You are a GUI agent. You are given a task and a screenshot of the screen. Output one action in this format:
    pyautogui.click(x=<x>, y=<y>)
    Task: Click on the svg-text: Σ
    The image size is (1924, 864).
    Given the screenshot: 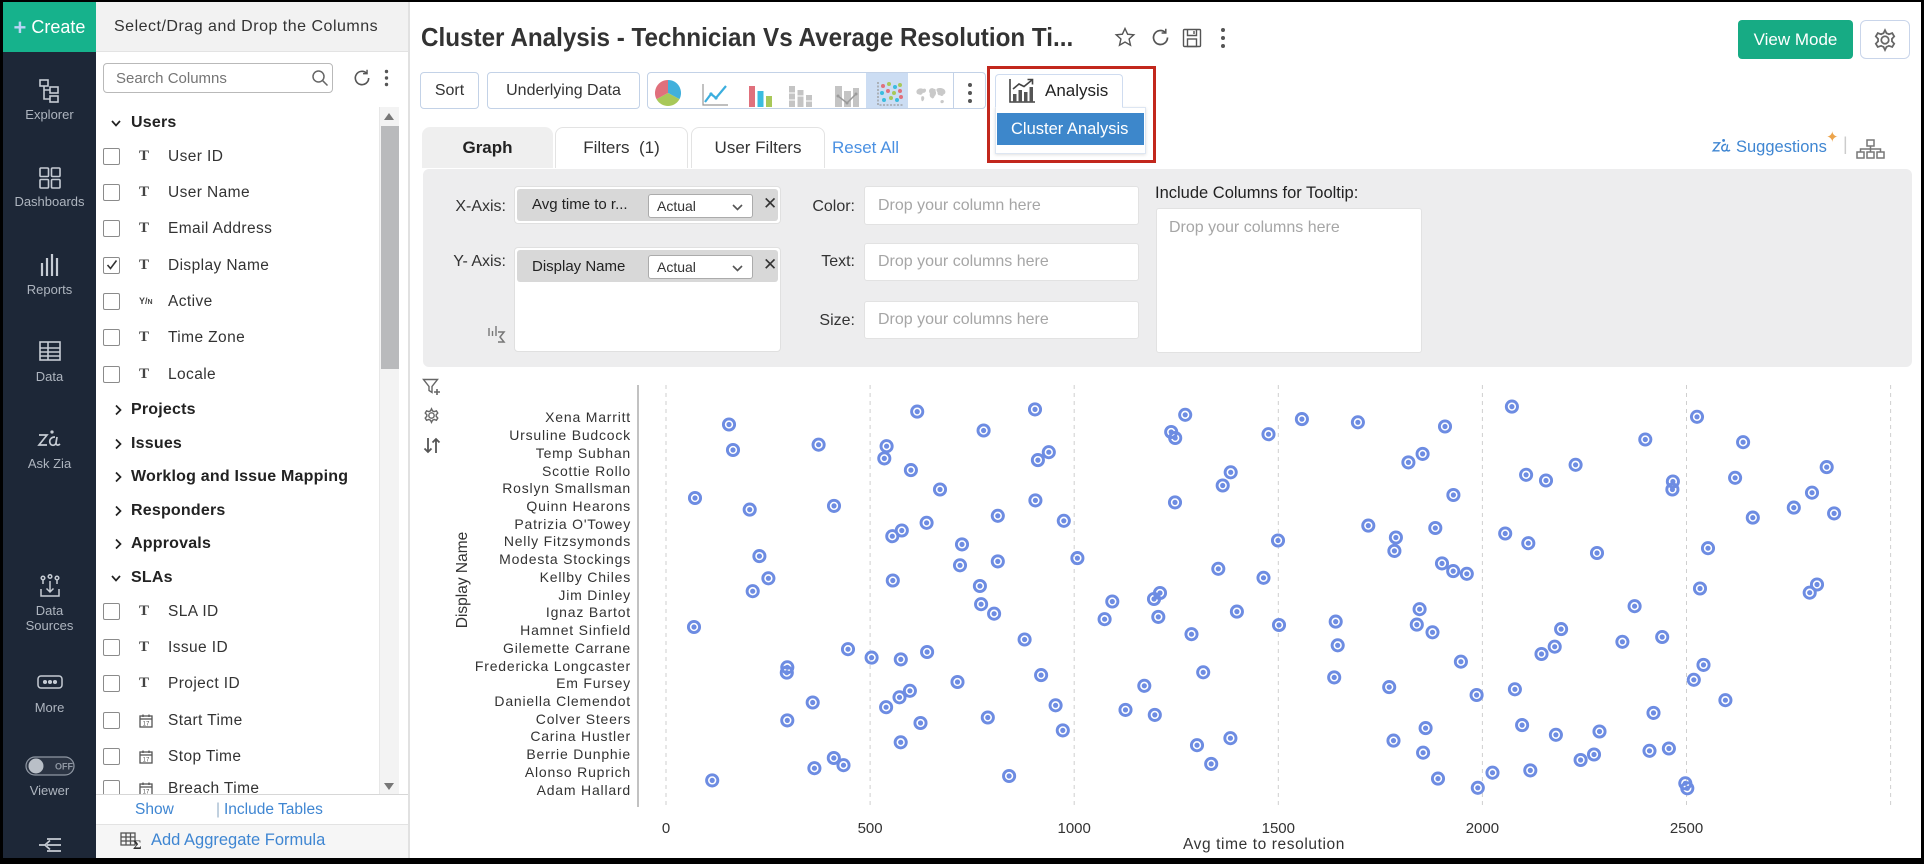 What is the action you would take?
    pyautogui.click(x=137, y=843)
    